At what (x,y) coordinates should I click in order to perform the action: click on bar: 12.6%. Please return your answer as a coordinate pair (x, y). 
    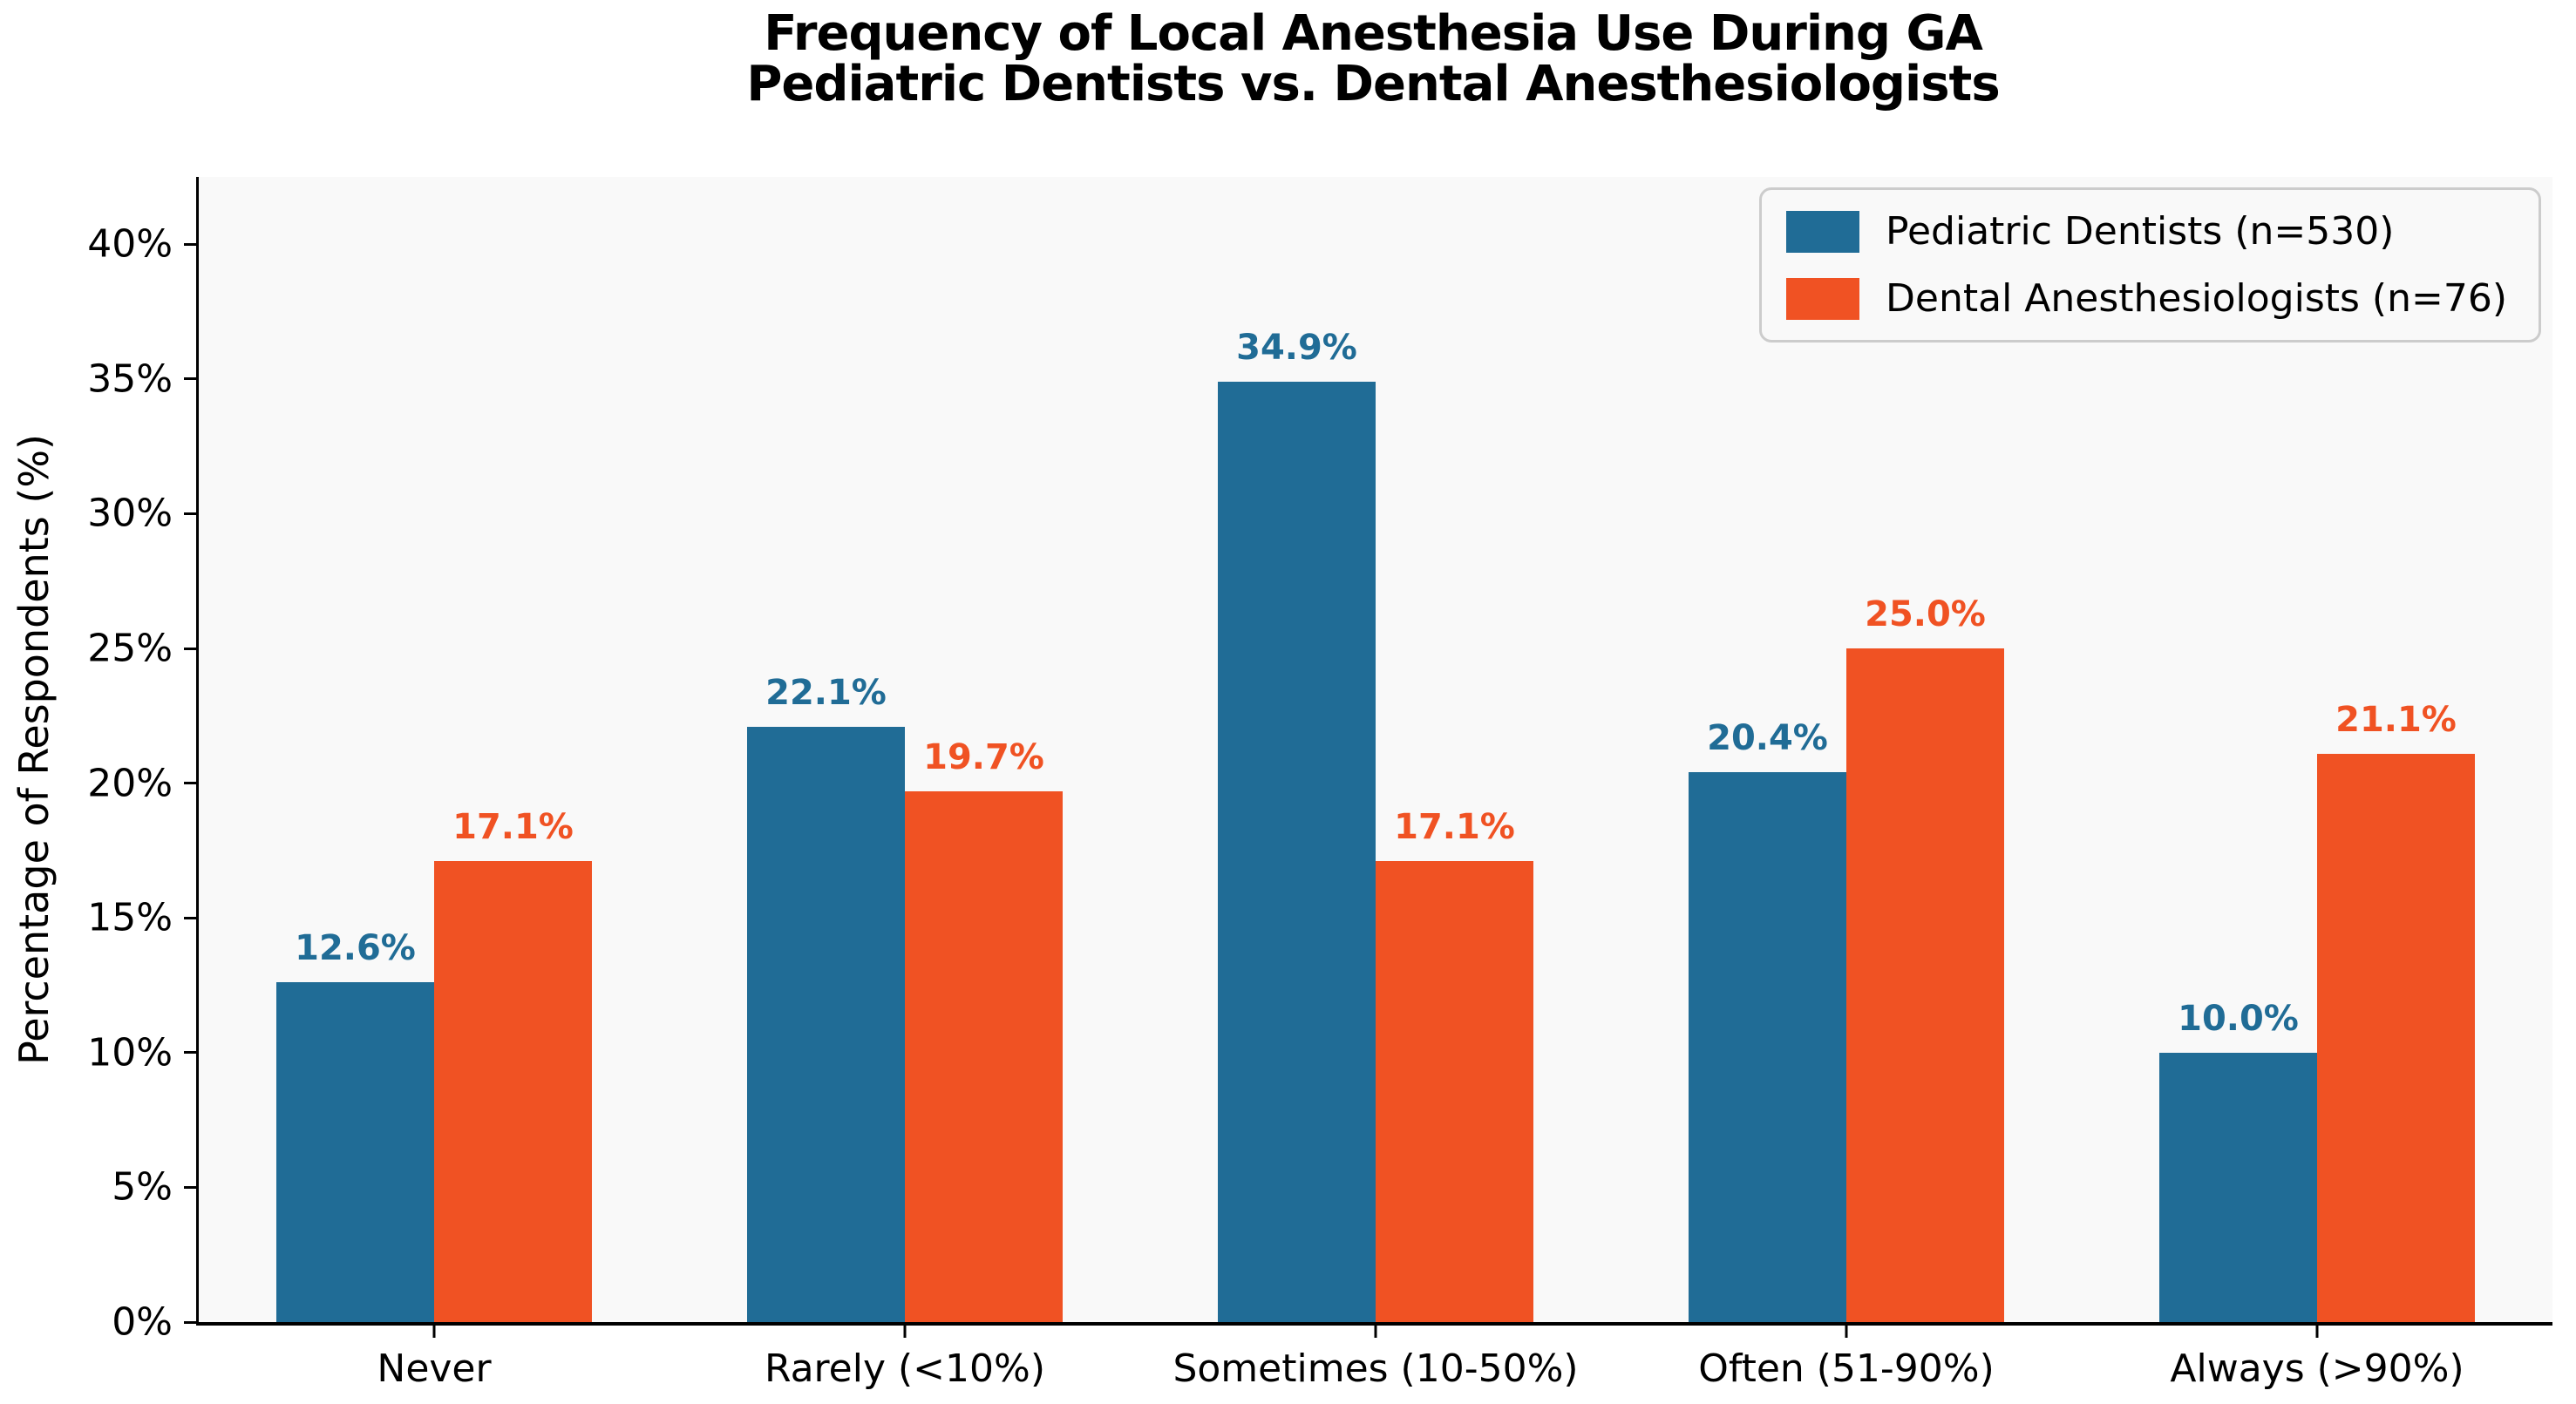
    Looking at the image, I should click on (355, 1125).